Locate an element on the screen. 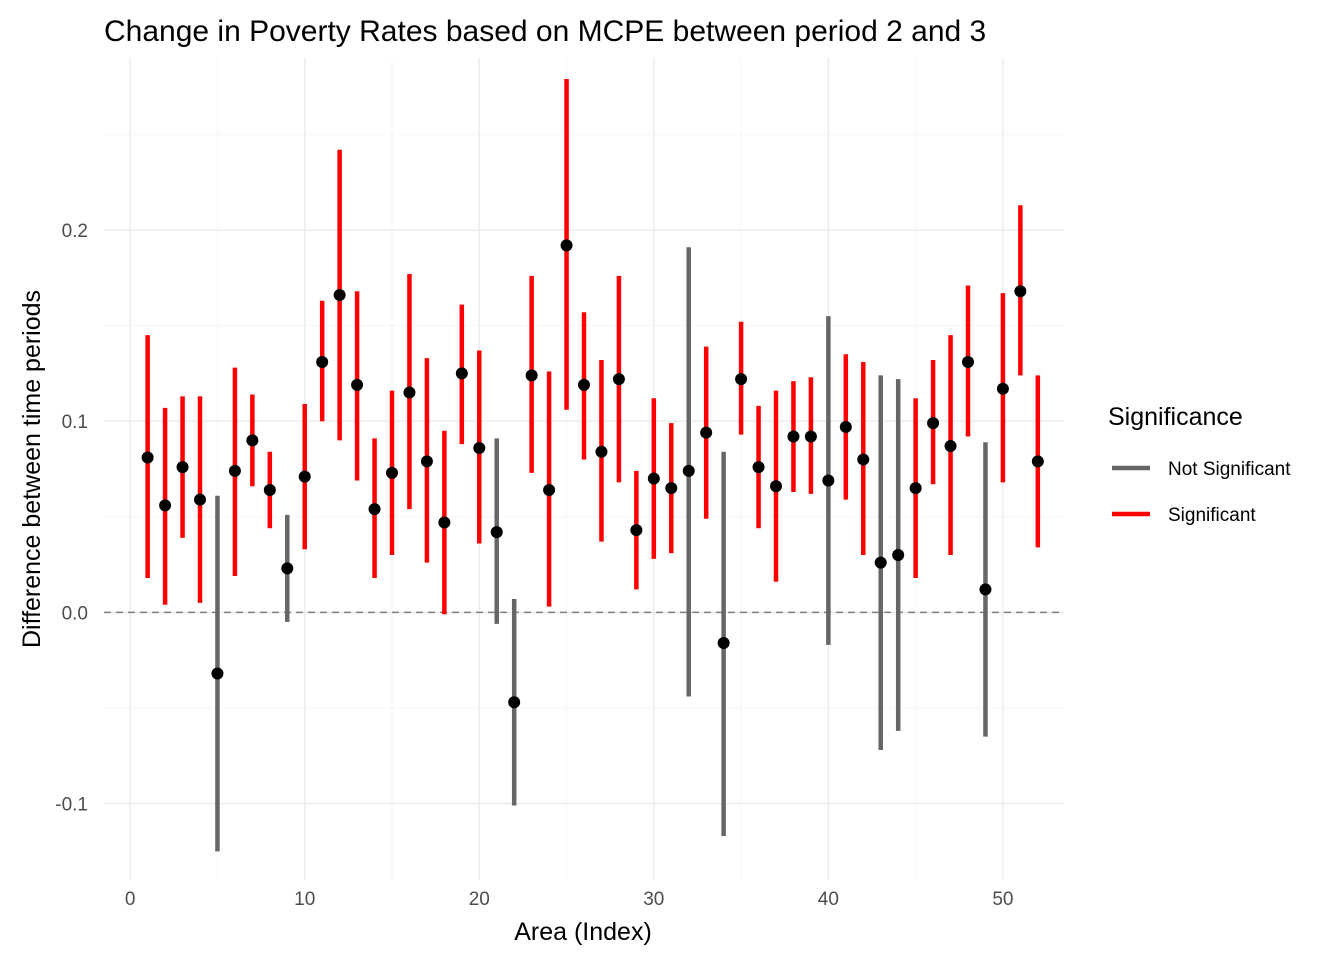 The height and width of the screenshot is (960, 1344). legend-label-not-significant: Not Significant is located at coordinates (1229, 469).